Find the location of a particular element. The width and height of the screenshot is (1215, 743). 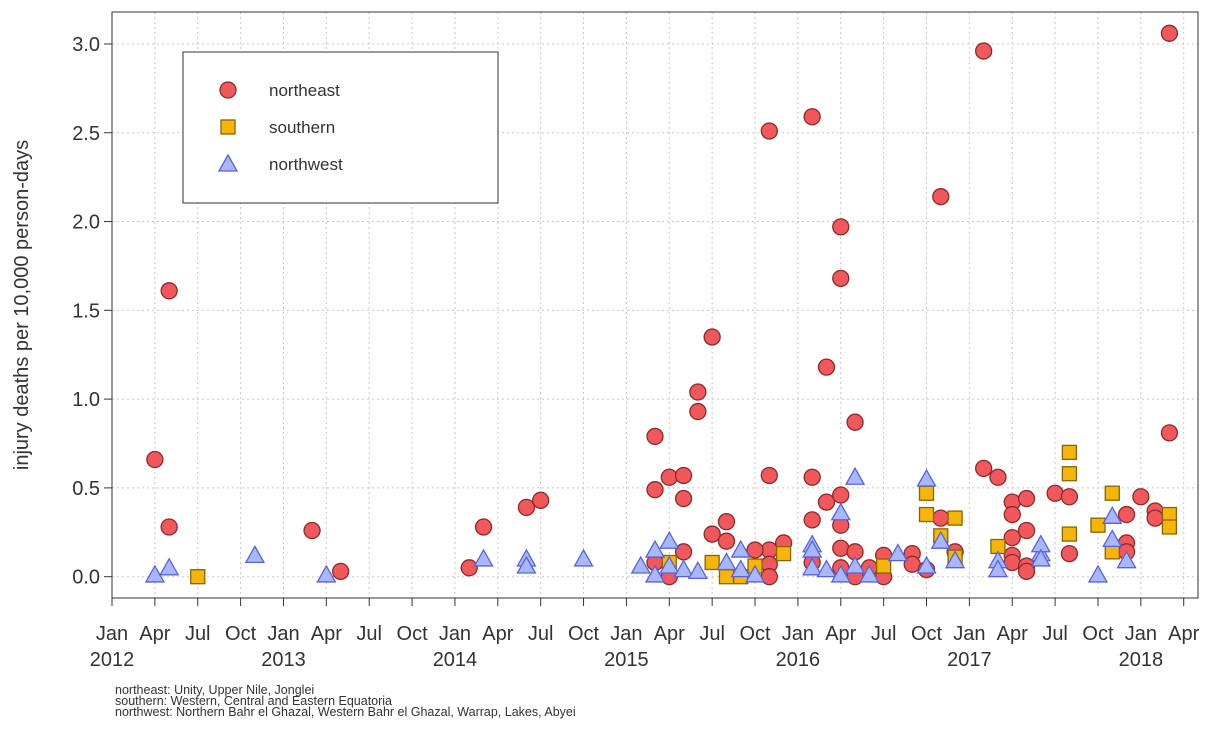

y-tick-label: 1.5 is located at coordinates (86, 311).